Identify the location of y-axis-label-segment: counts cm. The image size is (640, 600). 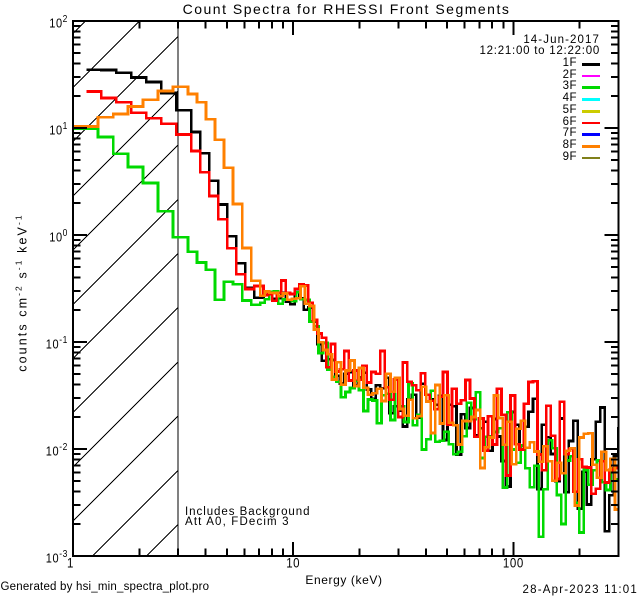
(22, 333).